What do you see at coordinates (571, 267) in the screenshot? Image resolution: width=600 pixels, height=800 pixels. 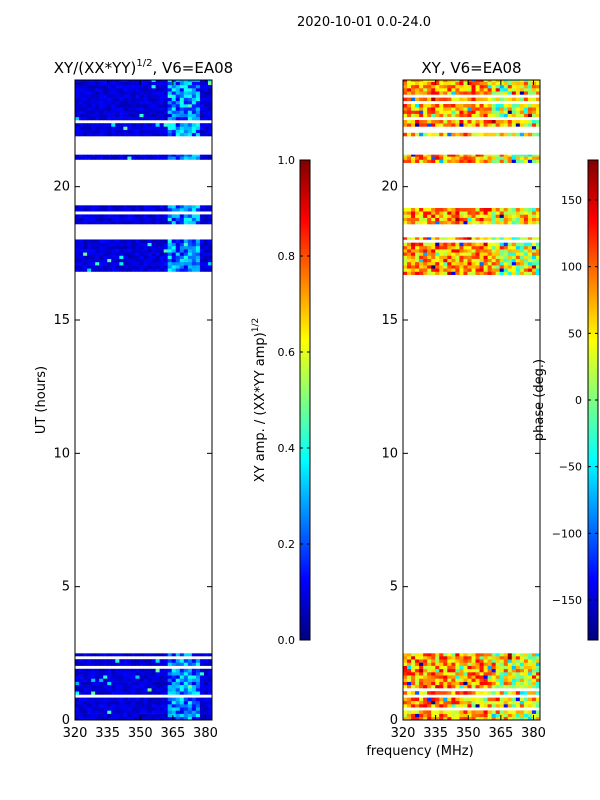 I see `colorbar-tick-label: 100` at bounding box center [571, 267].